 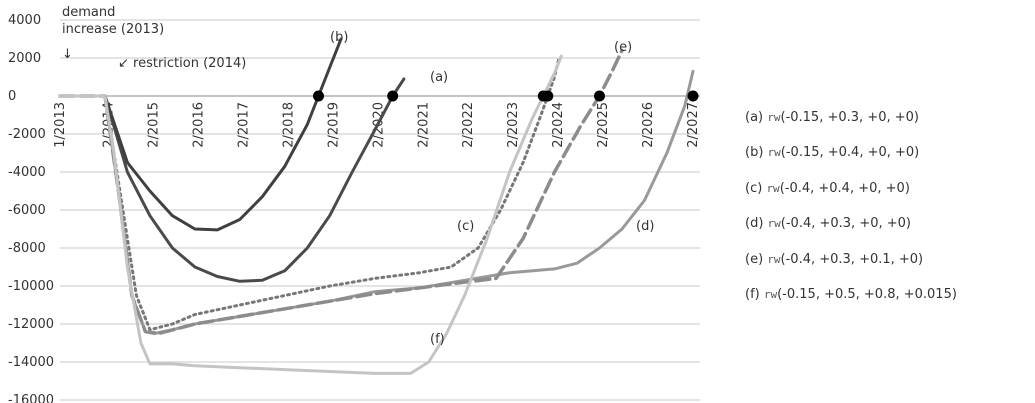 What do you see at coordinates (849, 117) in the screenshot?
I see `legend-item-args: (-0.15, +0.3, +0, +0)` at bounding box center [849, 117].